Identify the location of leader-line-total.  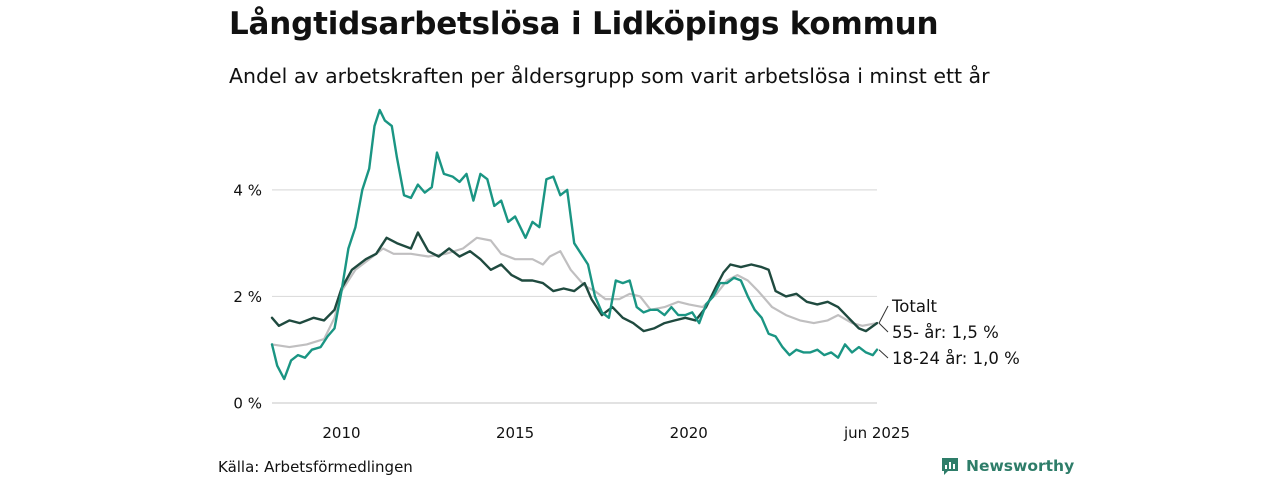
(883, 314).